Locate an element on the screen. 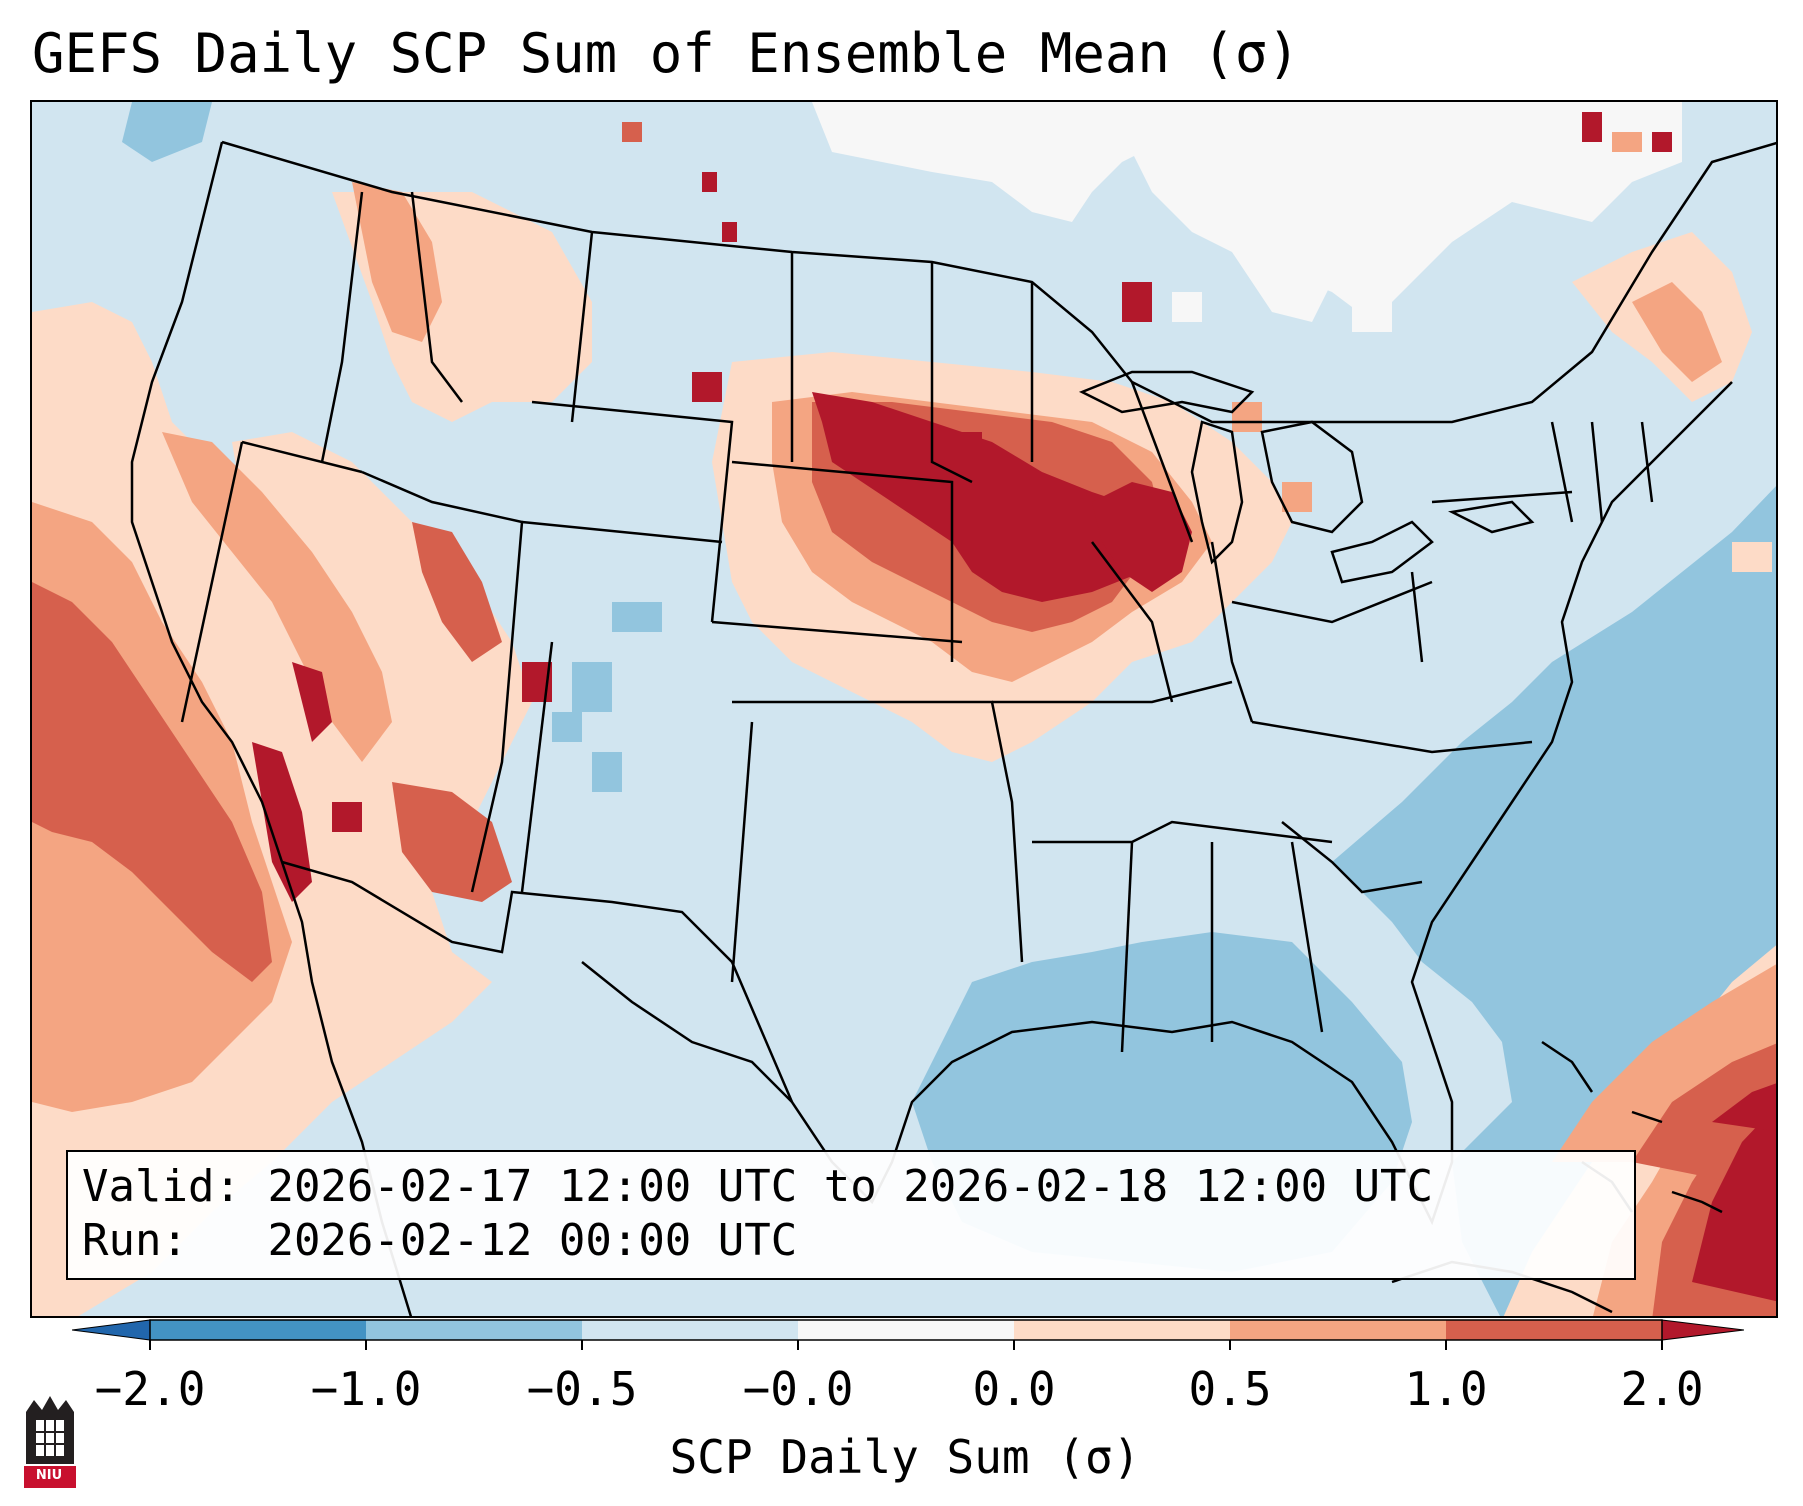 The height and width of the screenshot is (1506, 1803). colorbar-label: SCP Daily Sum (σ) is located at coordinates (905, 1457).